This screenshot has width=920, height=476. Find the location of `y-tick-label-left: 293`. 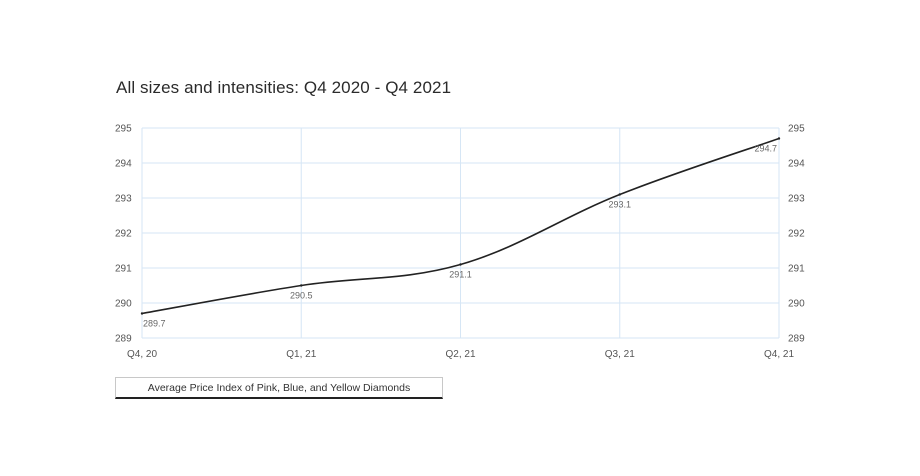

y-tick-label-left: 293 is located at coordinates (123, 199).